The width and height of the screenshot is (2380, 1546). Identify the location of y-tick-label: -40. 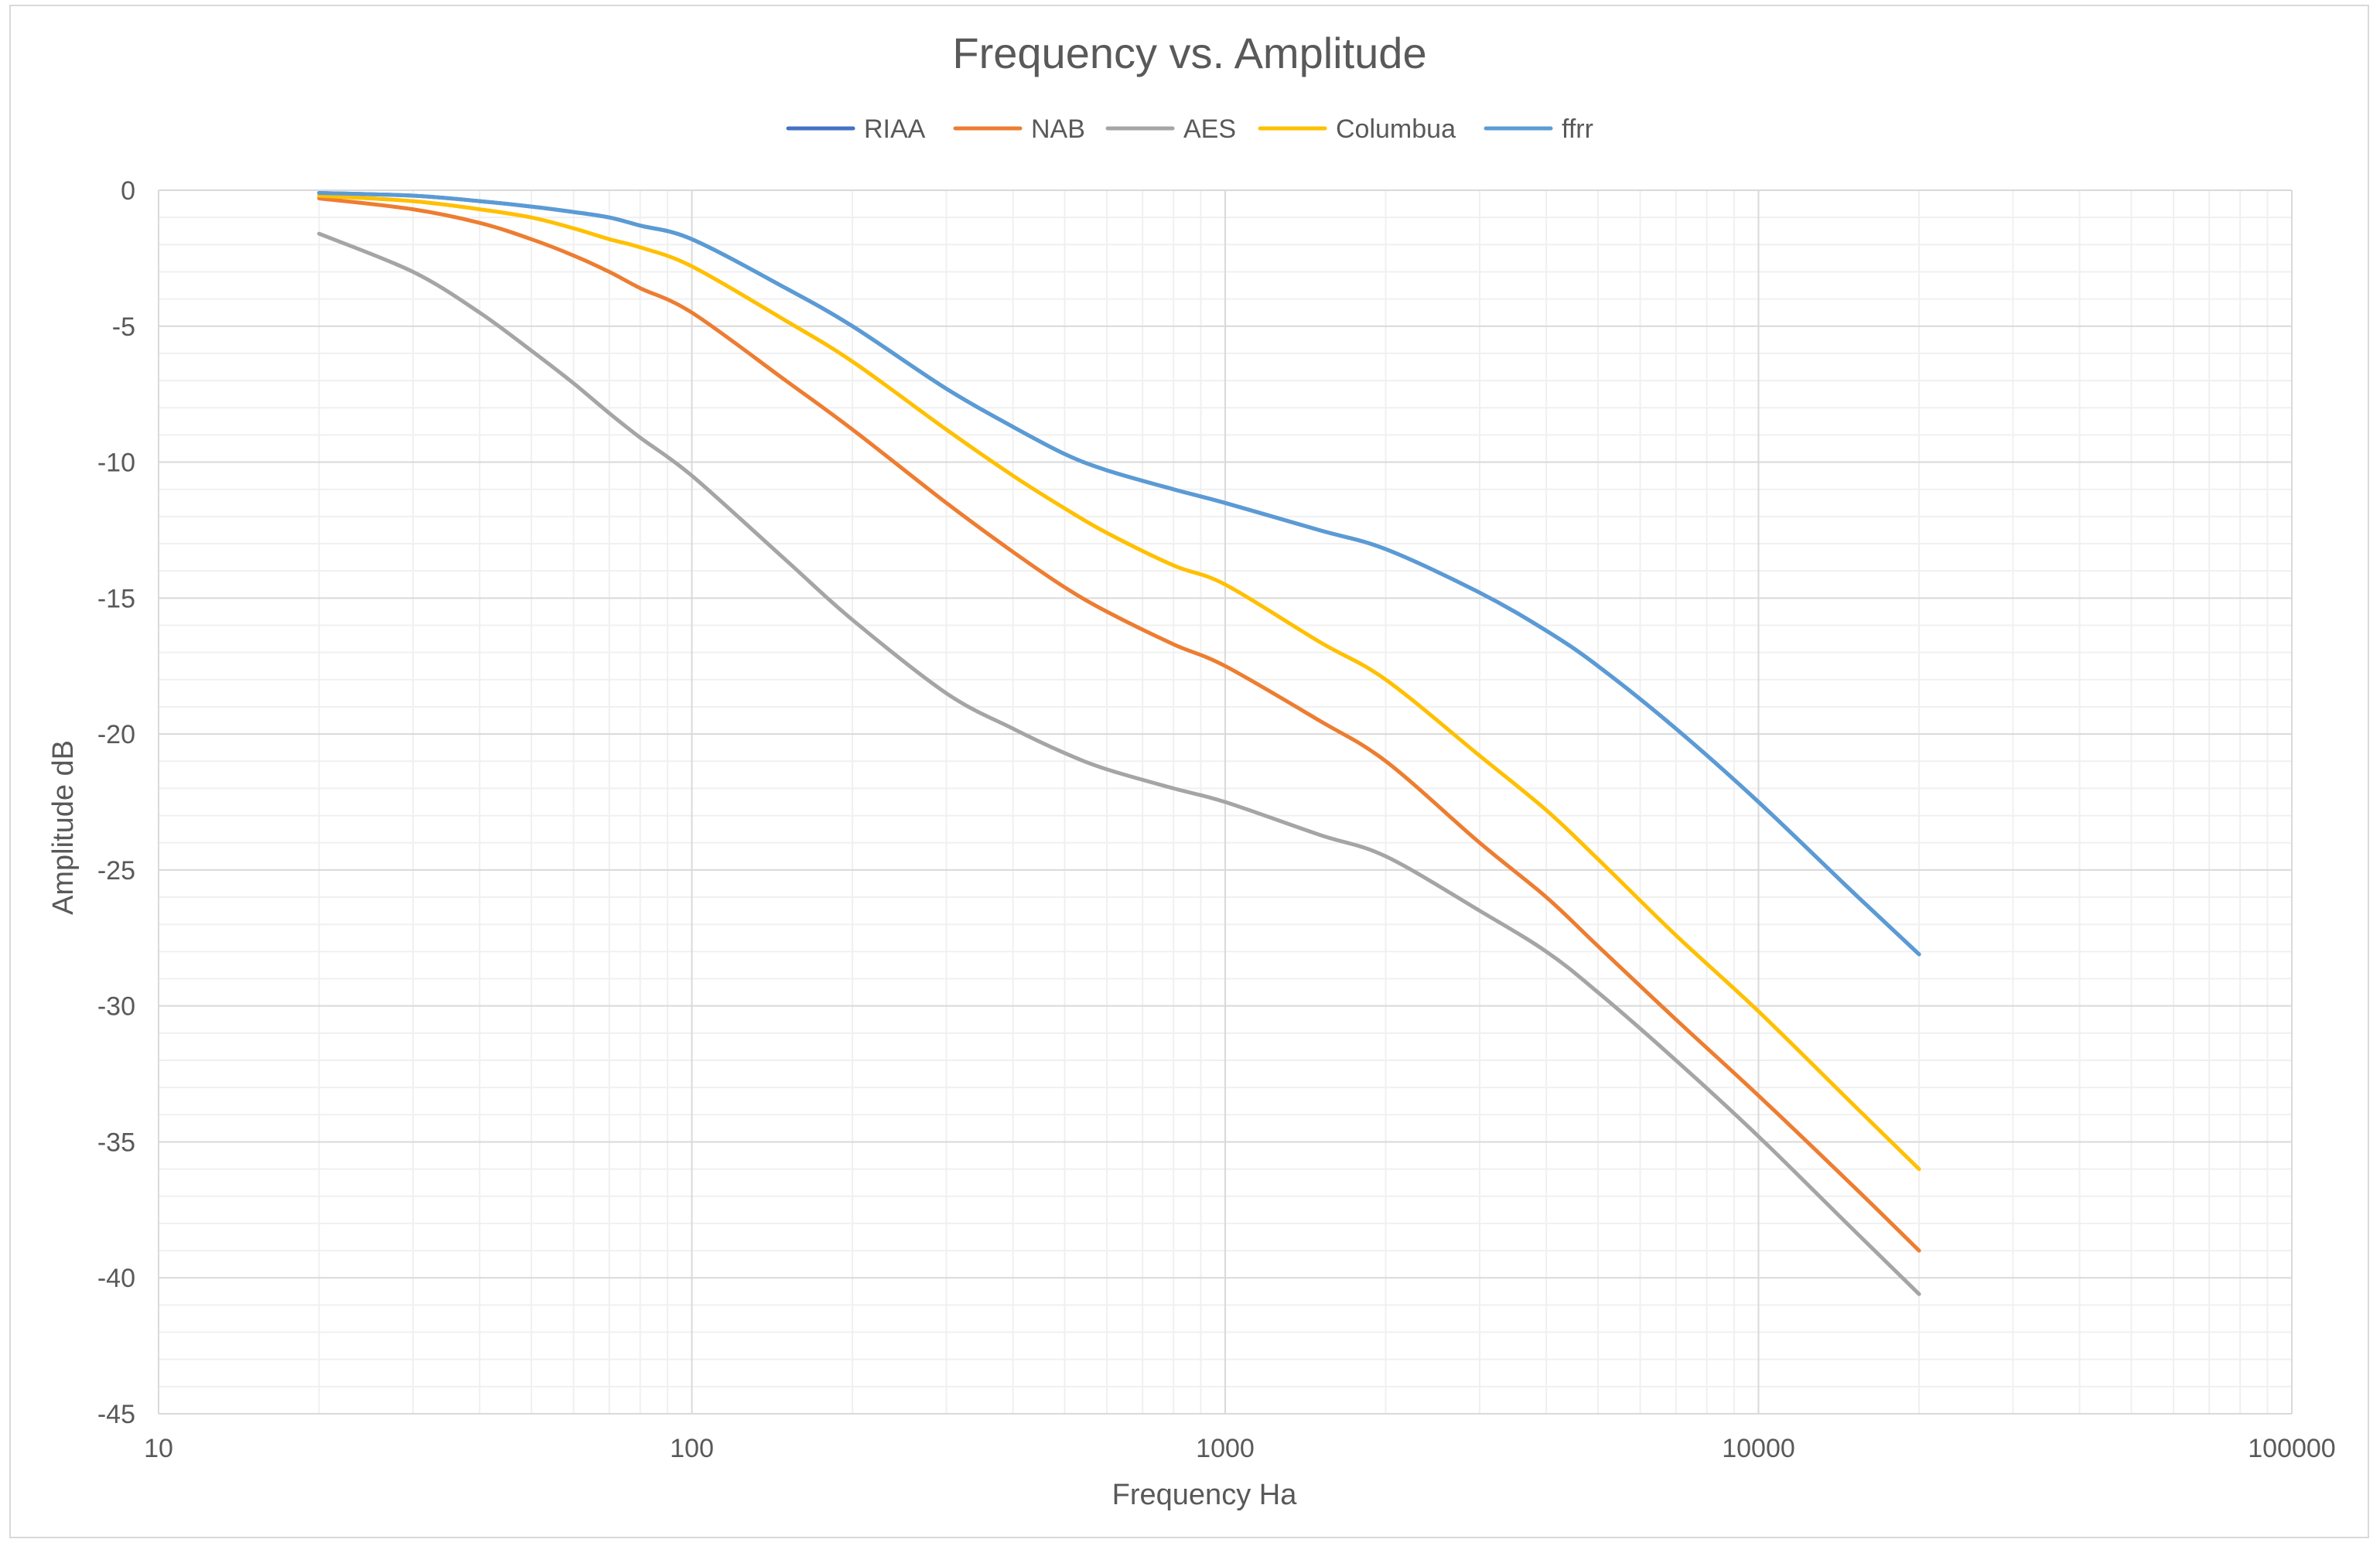
(116, 1278).